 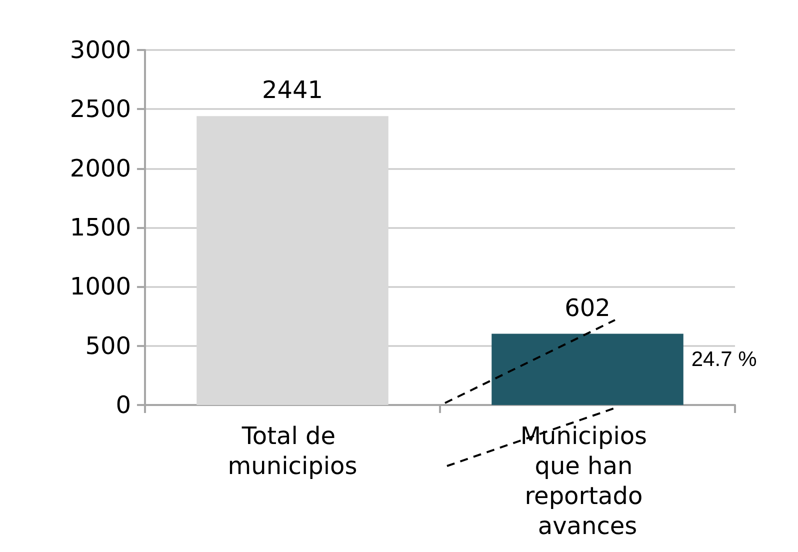 I want to click on y-tick-label: 1500, so click(x=100, y=228).